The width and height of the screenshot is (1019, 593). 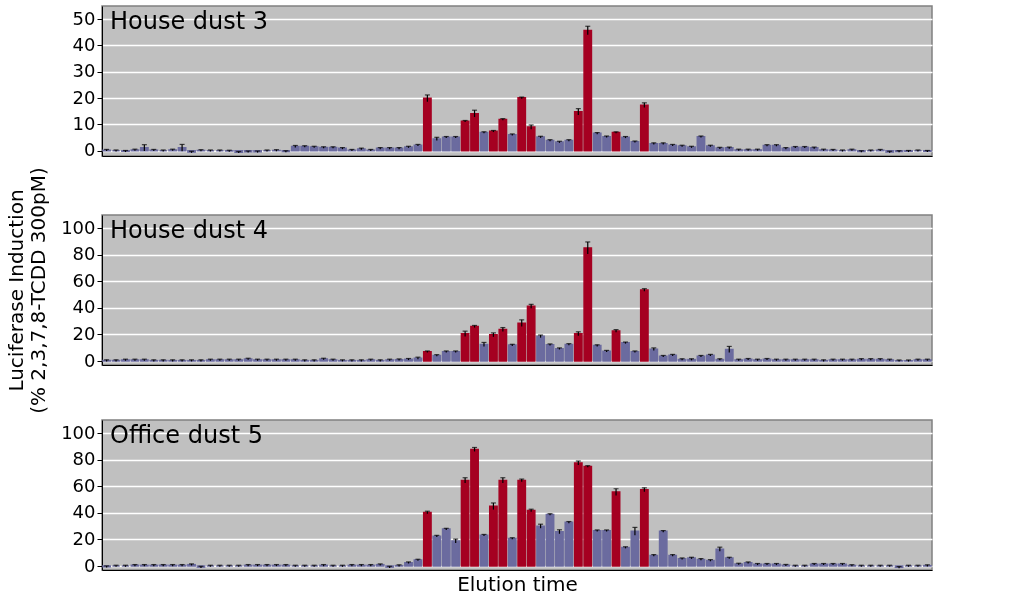 I want to click on y-tick-label: 10, so click(x=84, y=123).